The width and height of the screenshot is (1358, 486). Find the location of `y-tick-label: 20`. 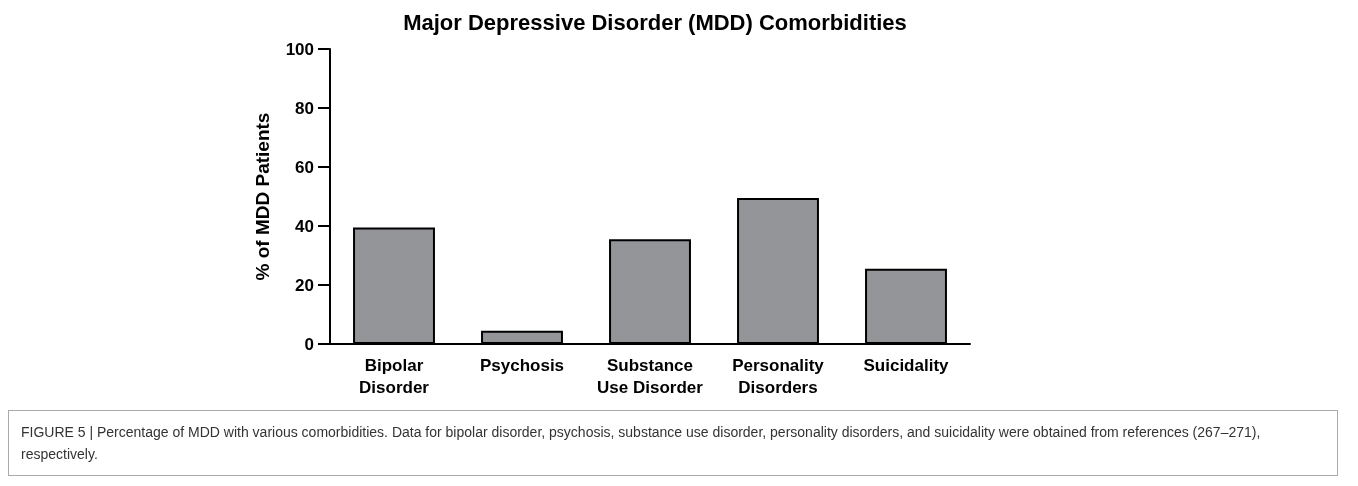

y-tick-label: 20 is located at coordinates (304, 285).